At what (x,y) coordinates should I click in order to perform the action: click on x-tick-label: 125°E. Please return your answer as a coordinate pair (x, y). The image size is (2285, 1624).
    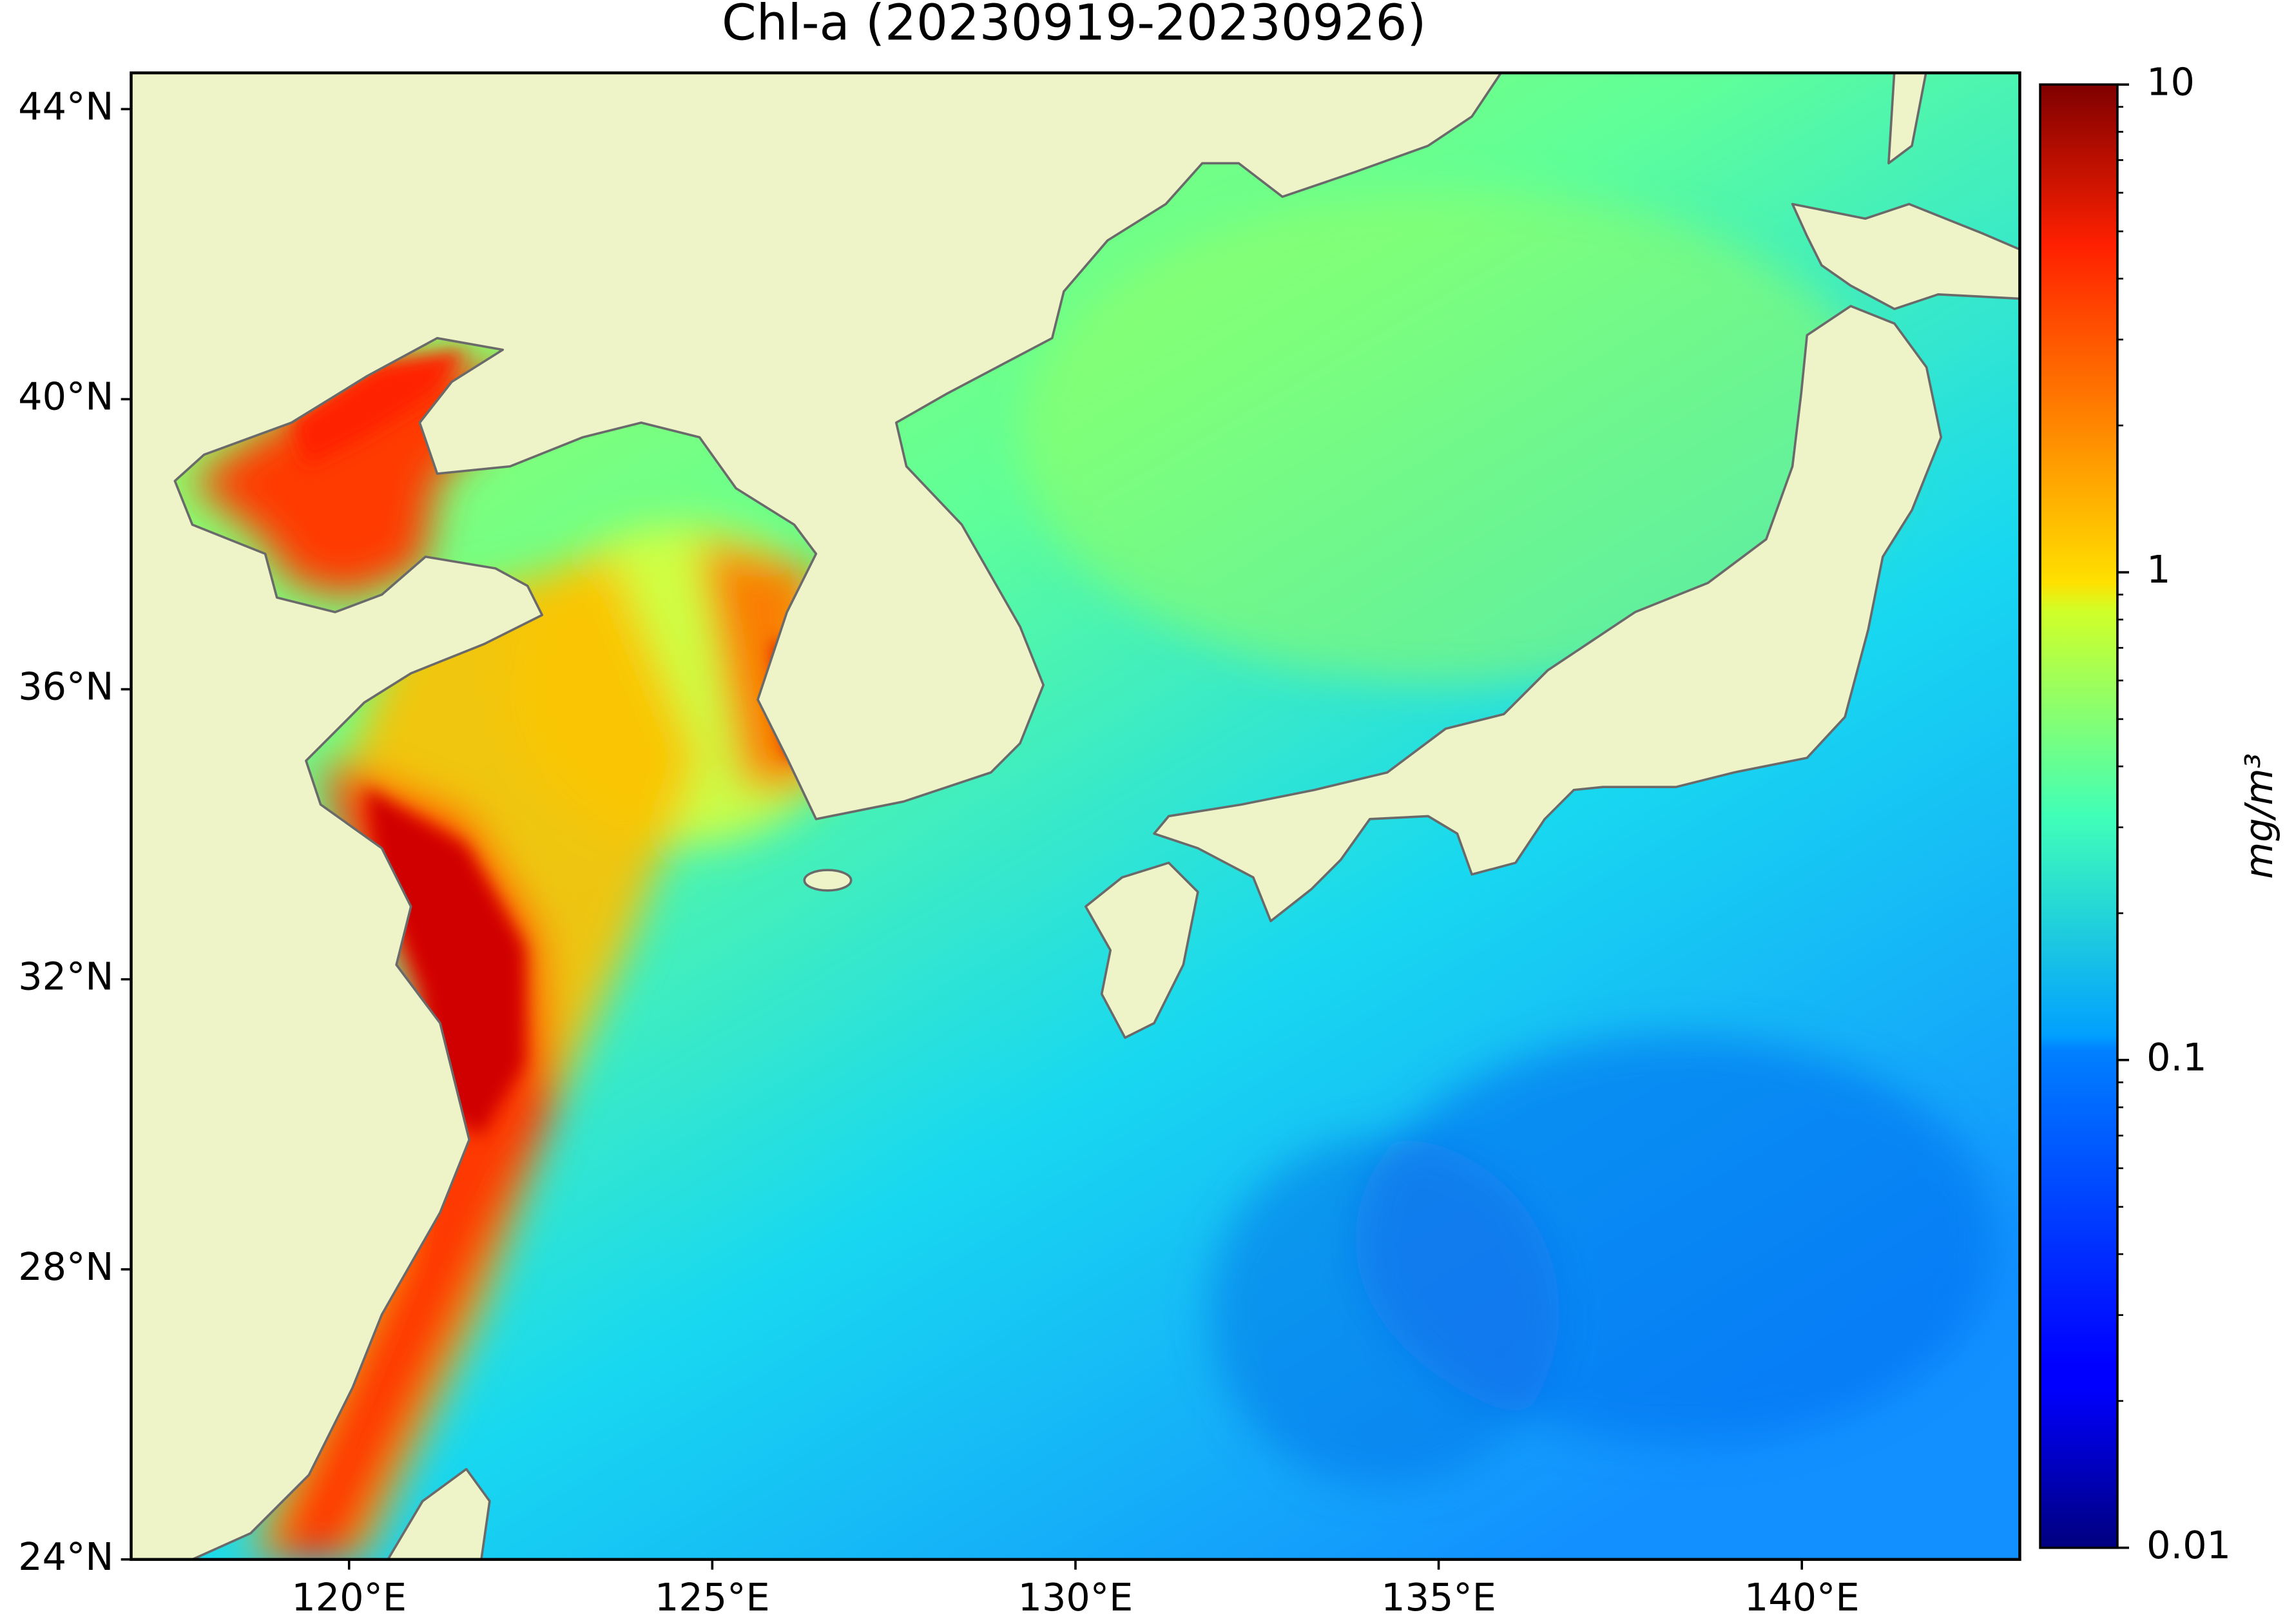
    Looking at the image, I should click on (712, 1597).